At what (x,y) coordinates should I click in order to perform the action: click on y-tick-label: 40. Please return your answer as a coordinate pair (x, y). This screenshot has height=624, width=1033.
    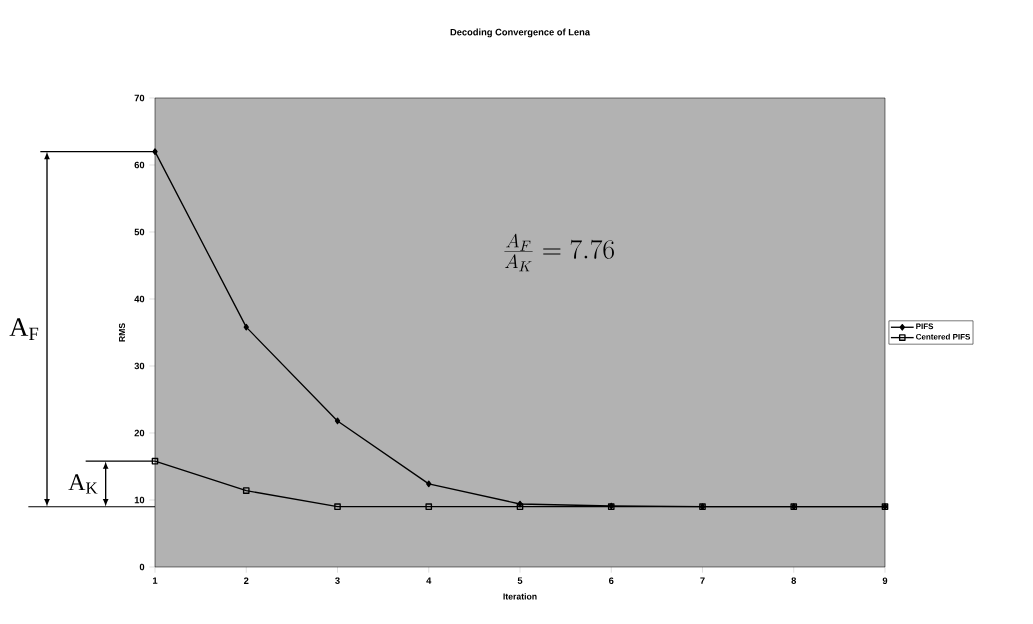
    Looking at the image, I should click on (139, 299).